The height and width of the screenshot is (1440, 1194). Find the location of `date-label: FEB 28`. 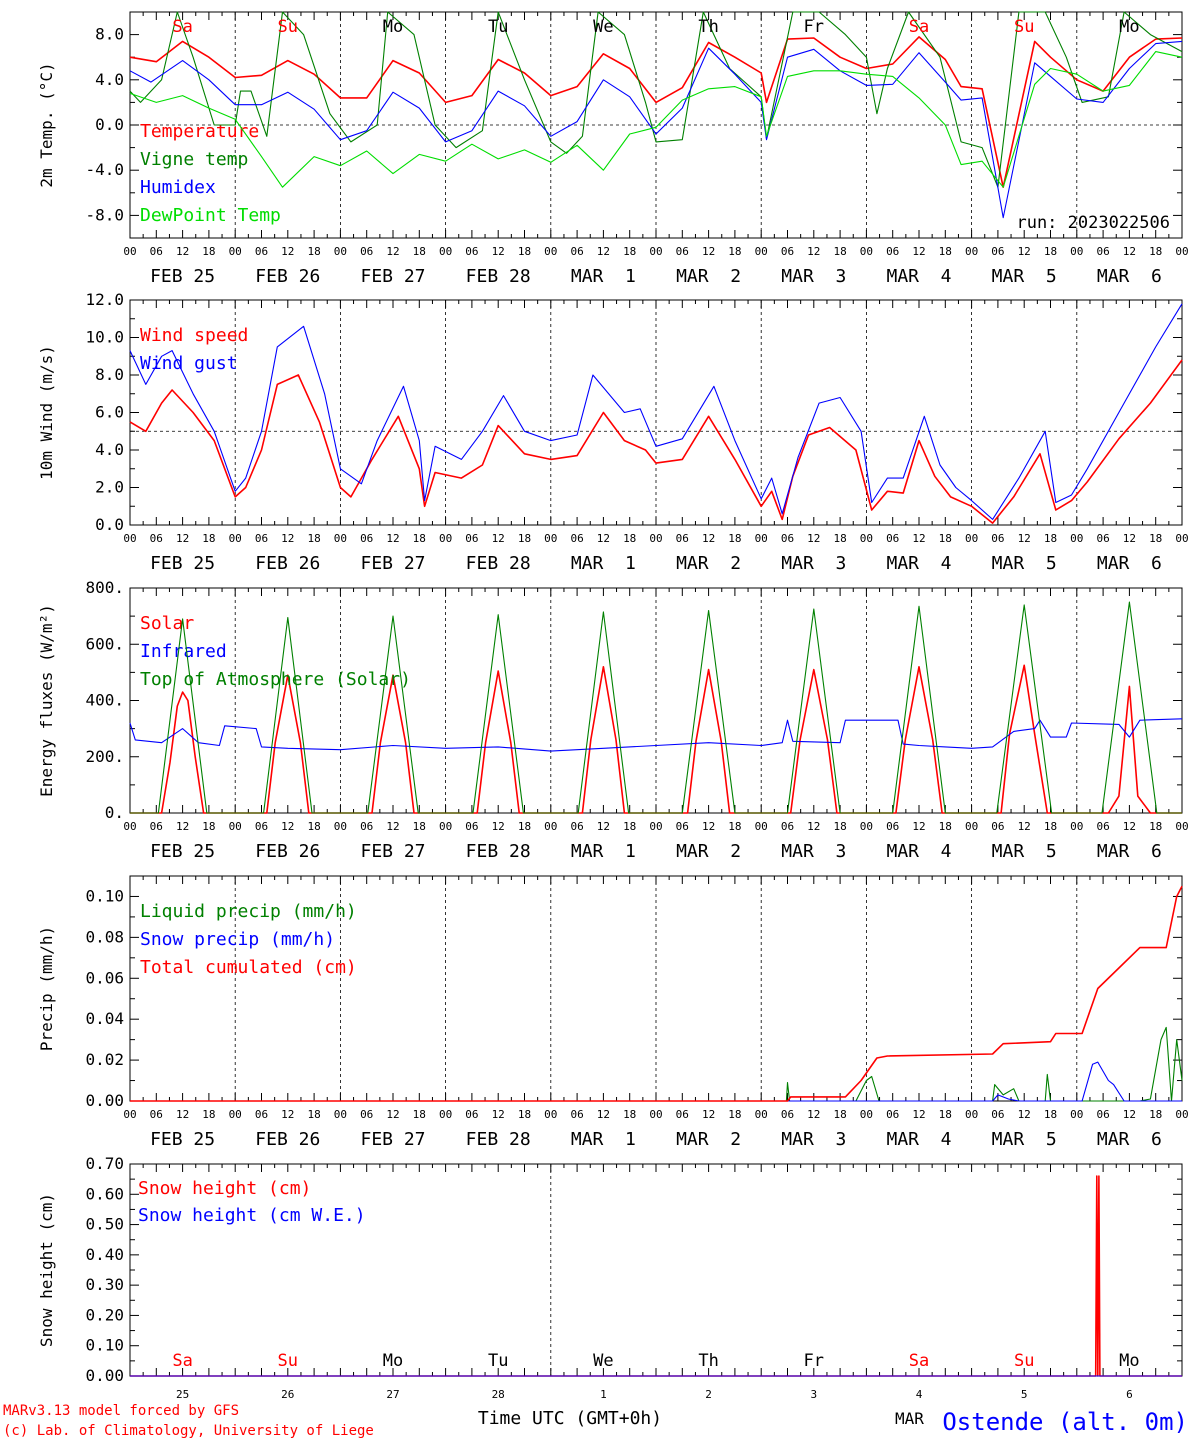

date-label: FEB 28 is located at coordinates (498, 851).